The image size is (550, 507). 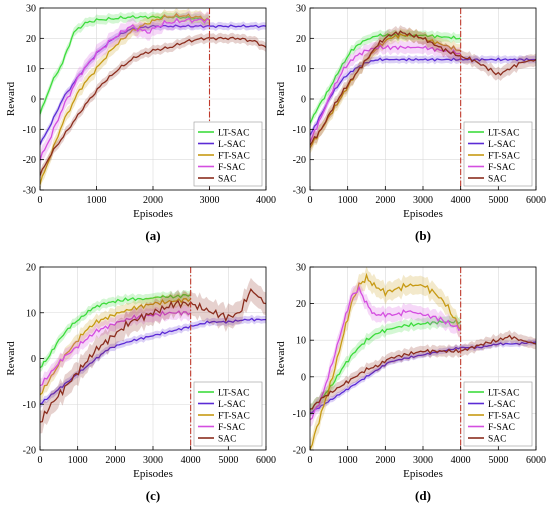 I want to click on panel-caption: (b), so click(x=423, y=235).